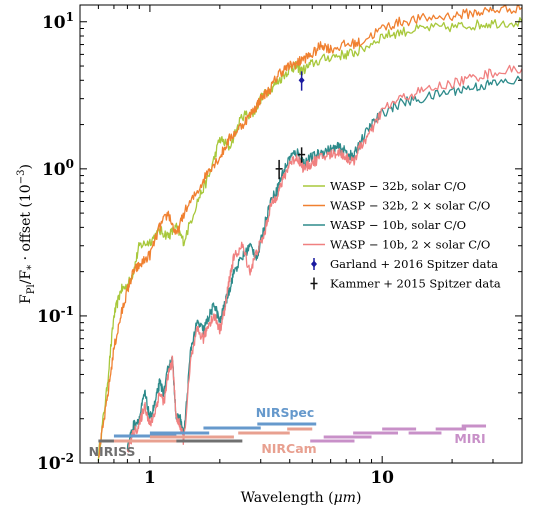 This screenshot has height=511, width=535. Describe the element at coordinates (415, 284) in the screenshot. I see `legend-label-data-1: Kammer + 2015 Spitzer data` at that location.